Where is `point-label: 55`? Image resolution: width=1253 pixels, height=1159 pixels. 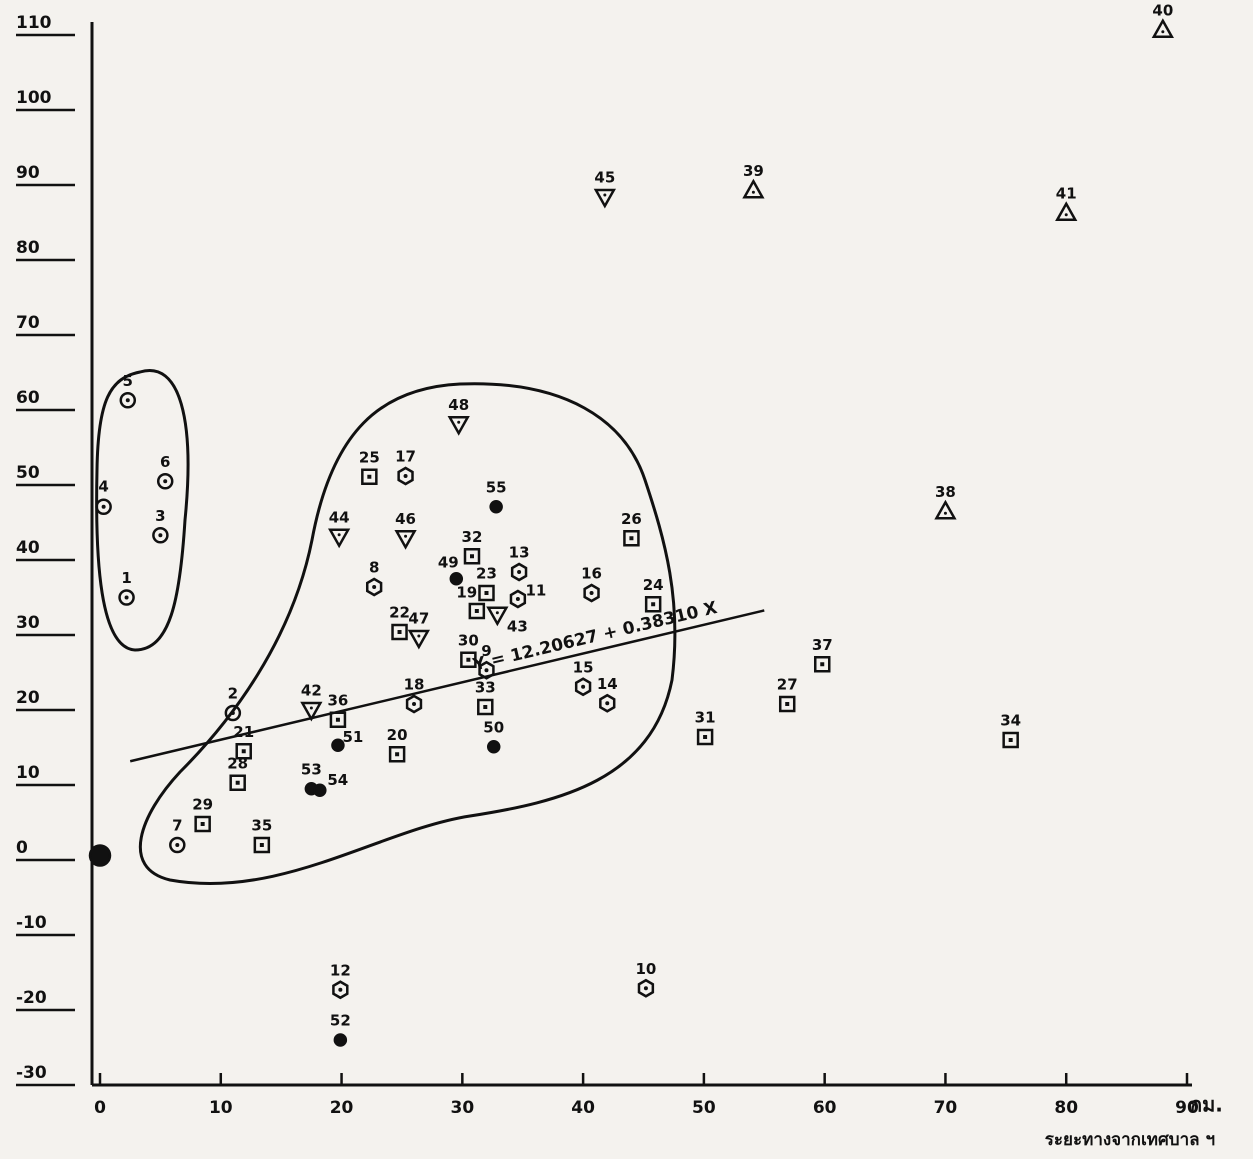
point-label: 55 is located at coordinates (496, 487).